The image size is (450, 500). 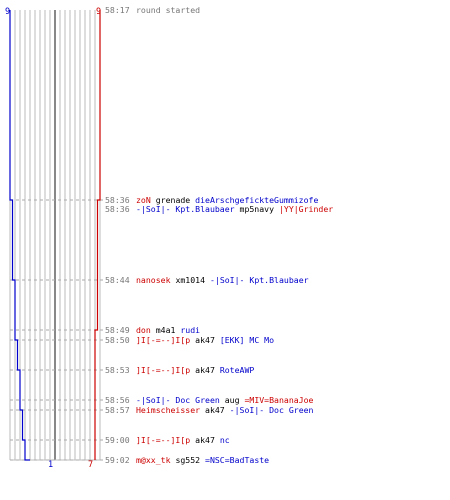 I want to click on event-text: don m4a1 rudi, so click(x=168, y=330).